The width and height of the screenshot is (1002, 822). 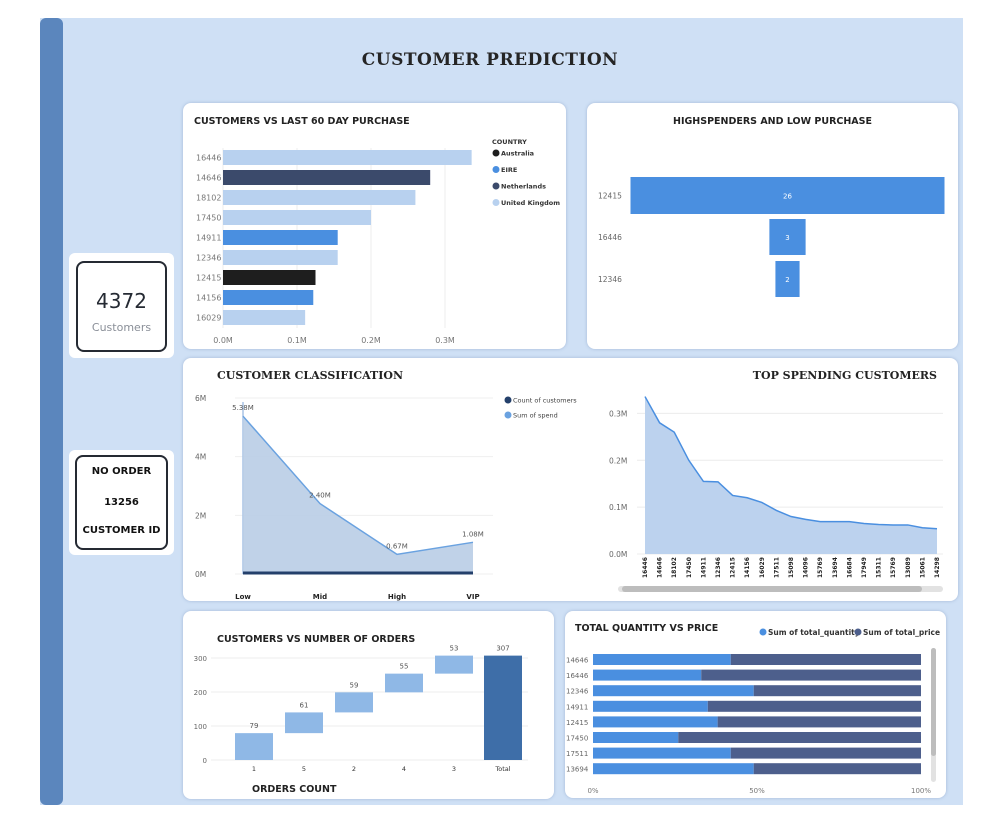 I want to click on legend-label: Count of customers, so click(x=545, y=401).